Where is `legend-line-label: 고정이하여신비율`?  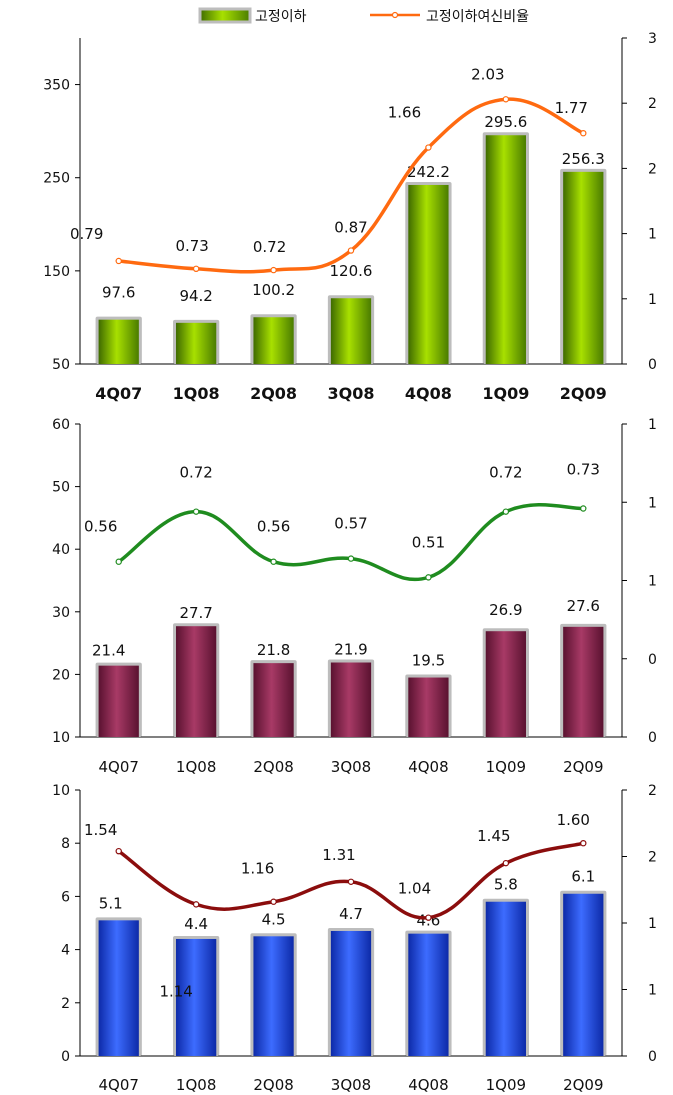
legend-line-label: 고정이하여신비율 is located at coordinates (477, 17).